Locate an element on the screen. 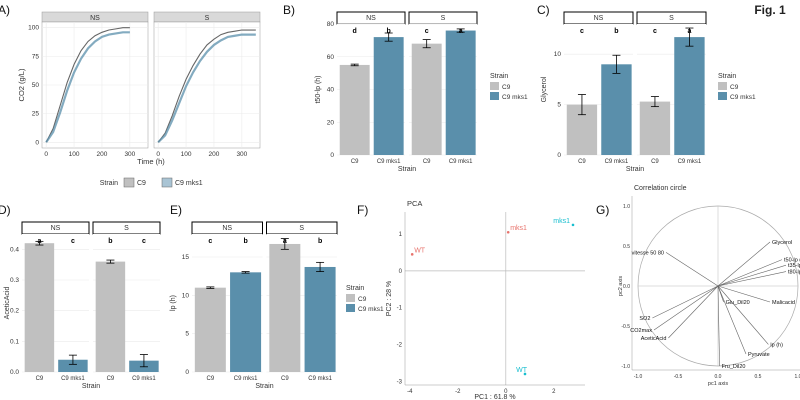 The height and width of the screenshot is (400, 800). y-tick-label: 0.0 is located at coordinates (14, 372).